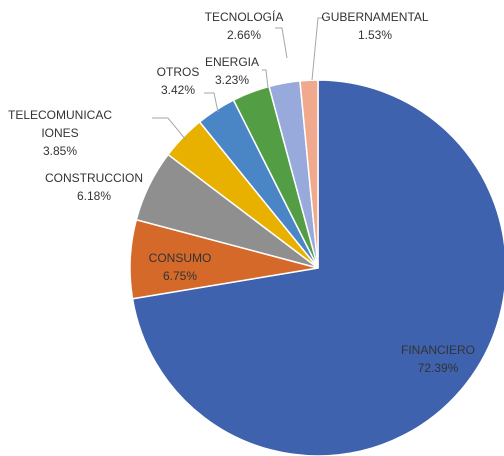  Describe the element at coordinates (180, 258) in the screenshot. I see `category-label: CONSUMO` at that location.